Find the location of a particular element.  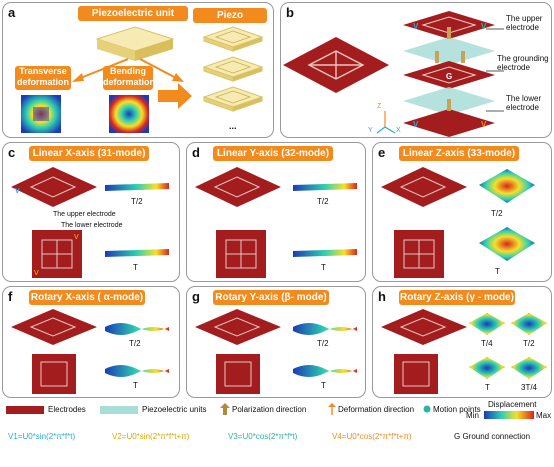

panel-label: d is located at coordinates (196, 152).